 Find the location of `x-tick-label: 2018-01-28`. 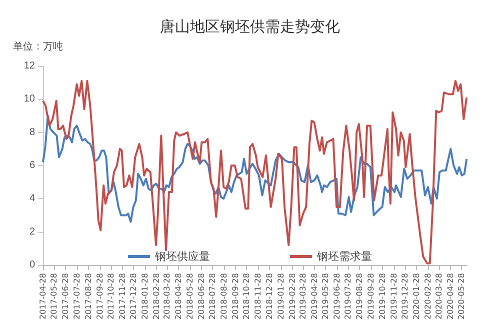

x-tick-label: 2018-01-28 is located at coordinates (145, 296).